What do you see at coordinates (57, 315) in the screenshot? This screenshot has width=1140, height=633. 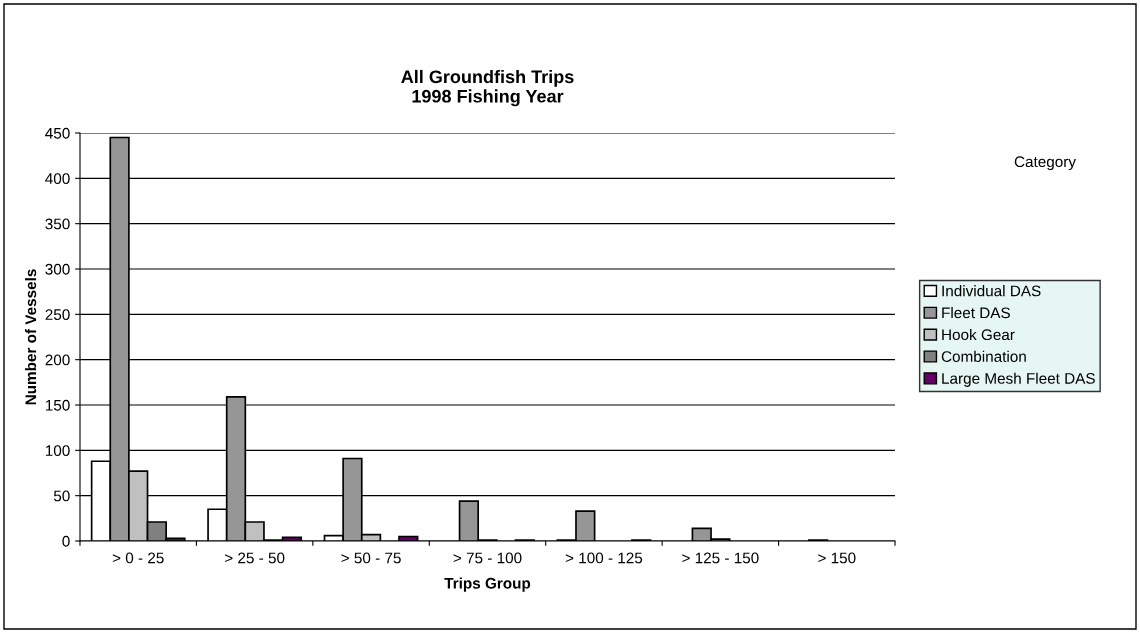 I see `y-tick-label: 250` at bounding box center [57, 315].